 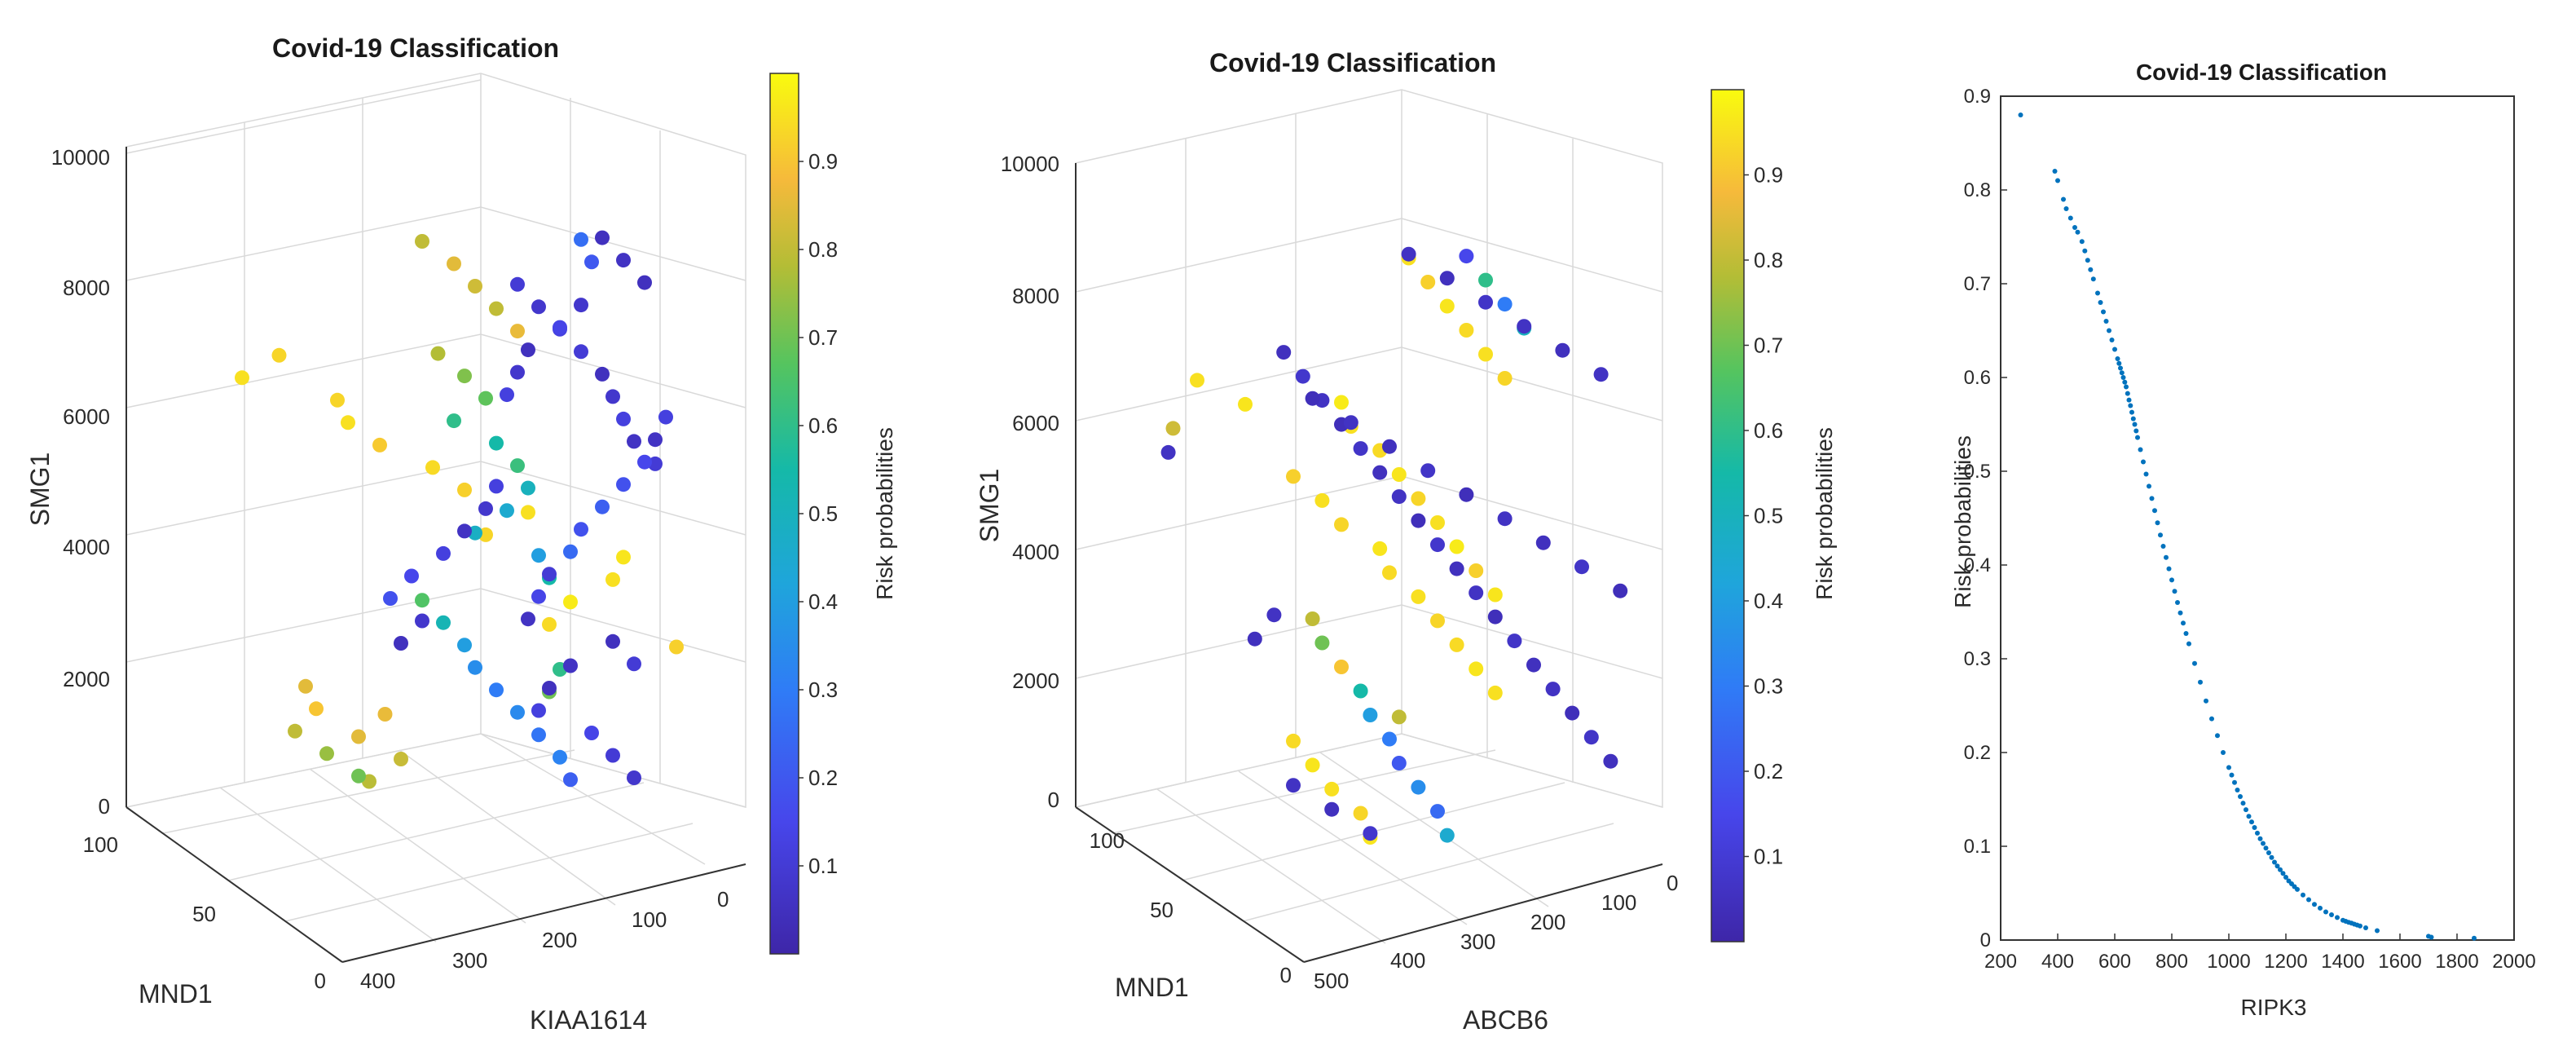 I want to click on chart1-ytick: 0, so click(x=321, y=981).